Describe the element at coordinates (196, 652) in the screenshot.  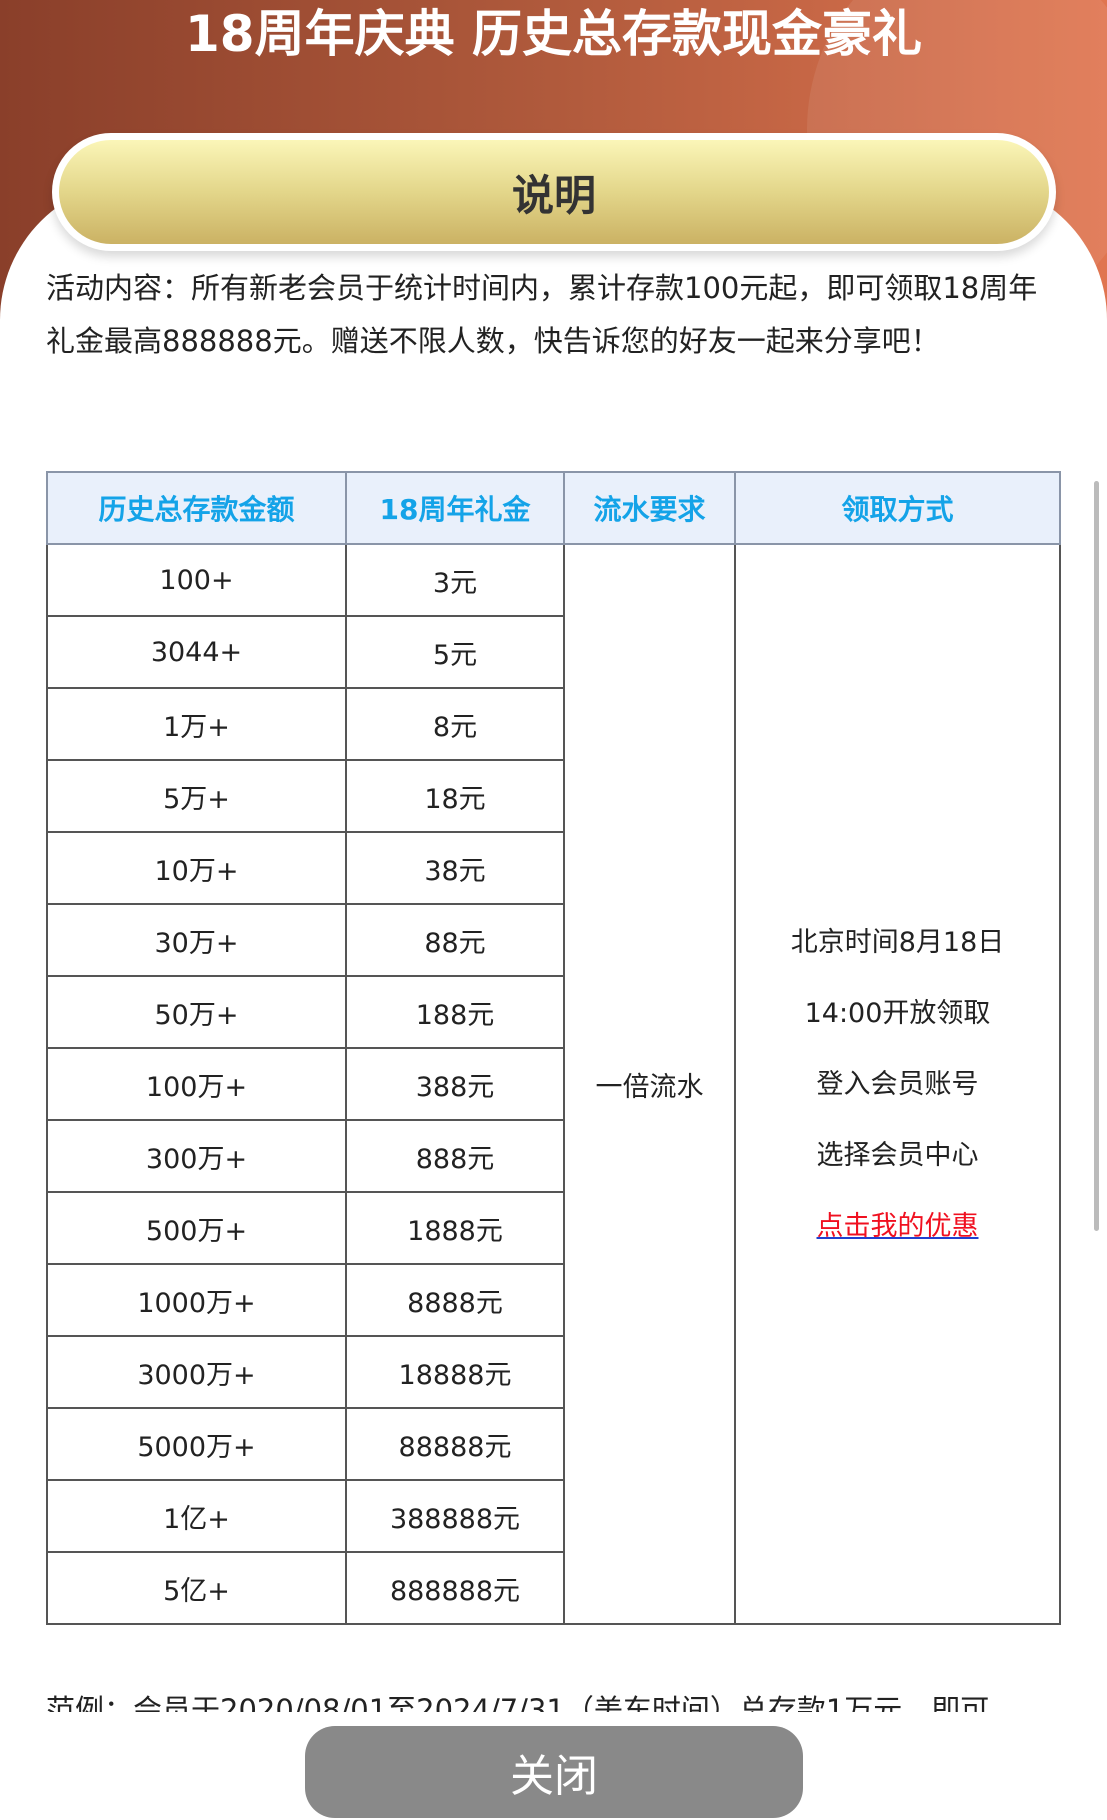
I see `deposit-cell: 3044+` at that location.